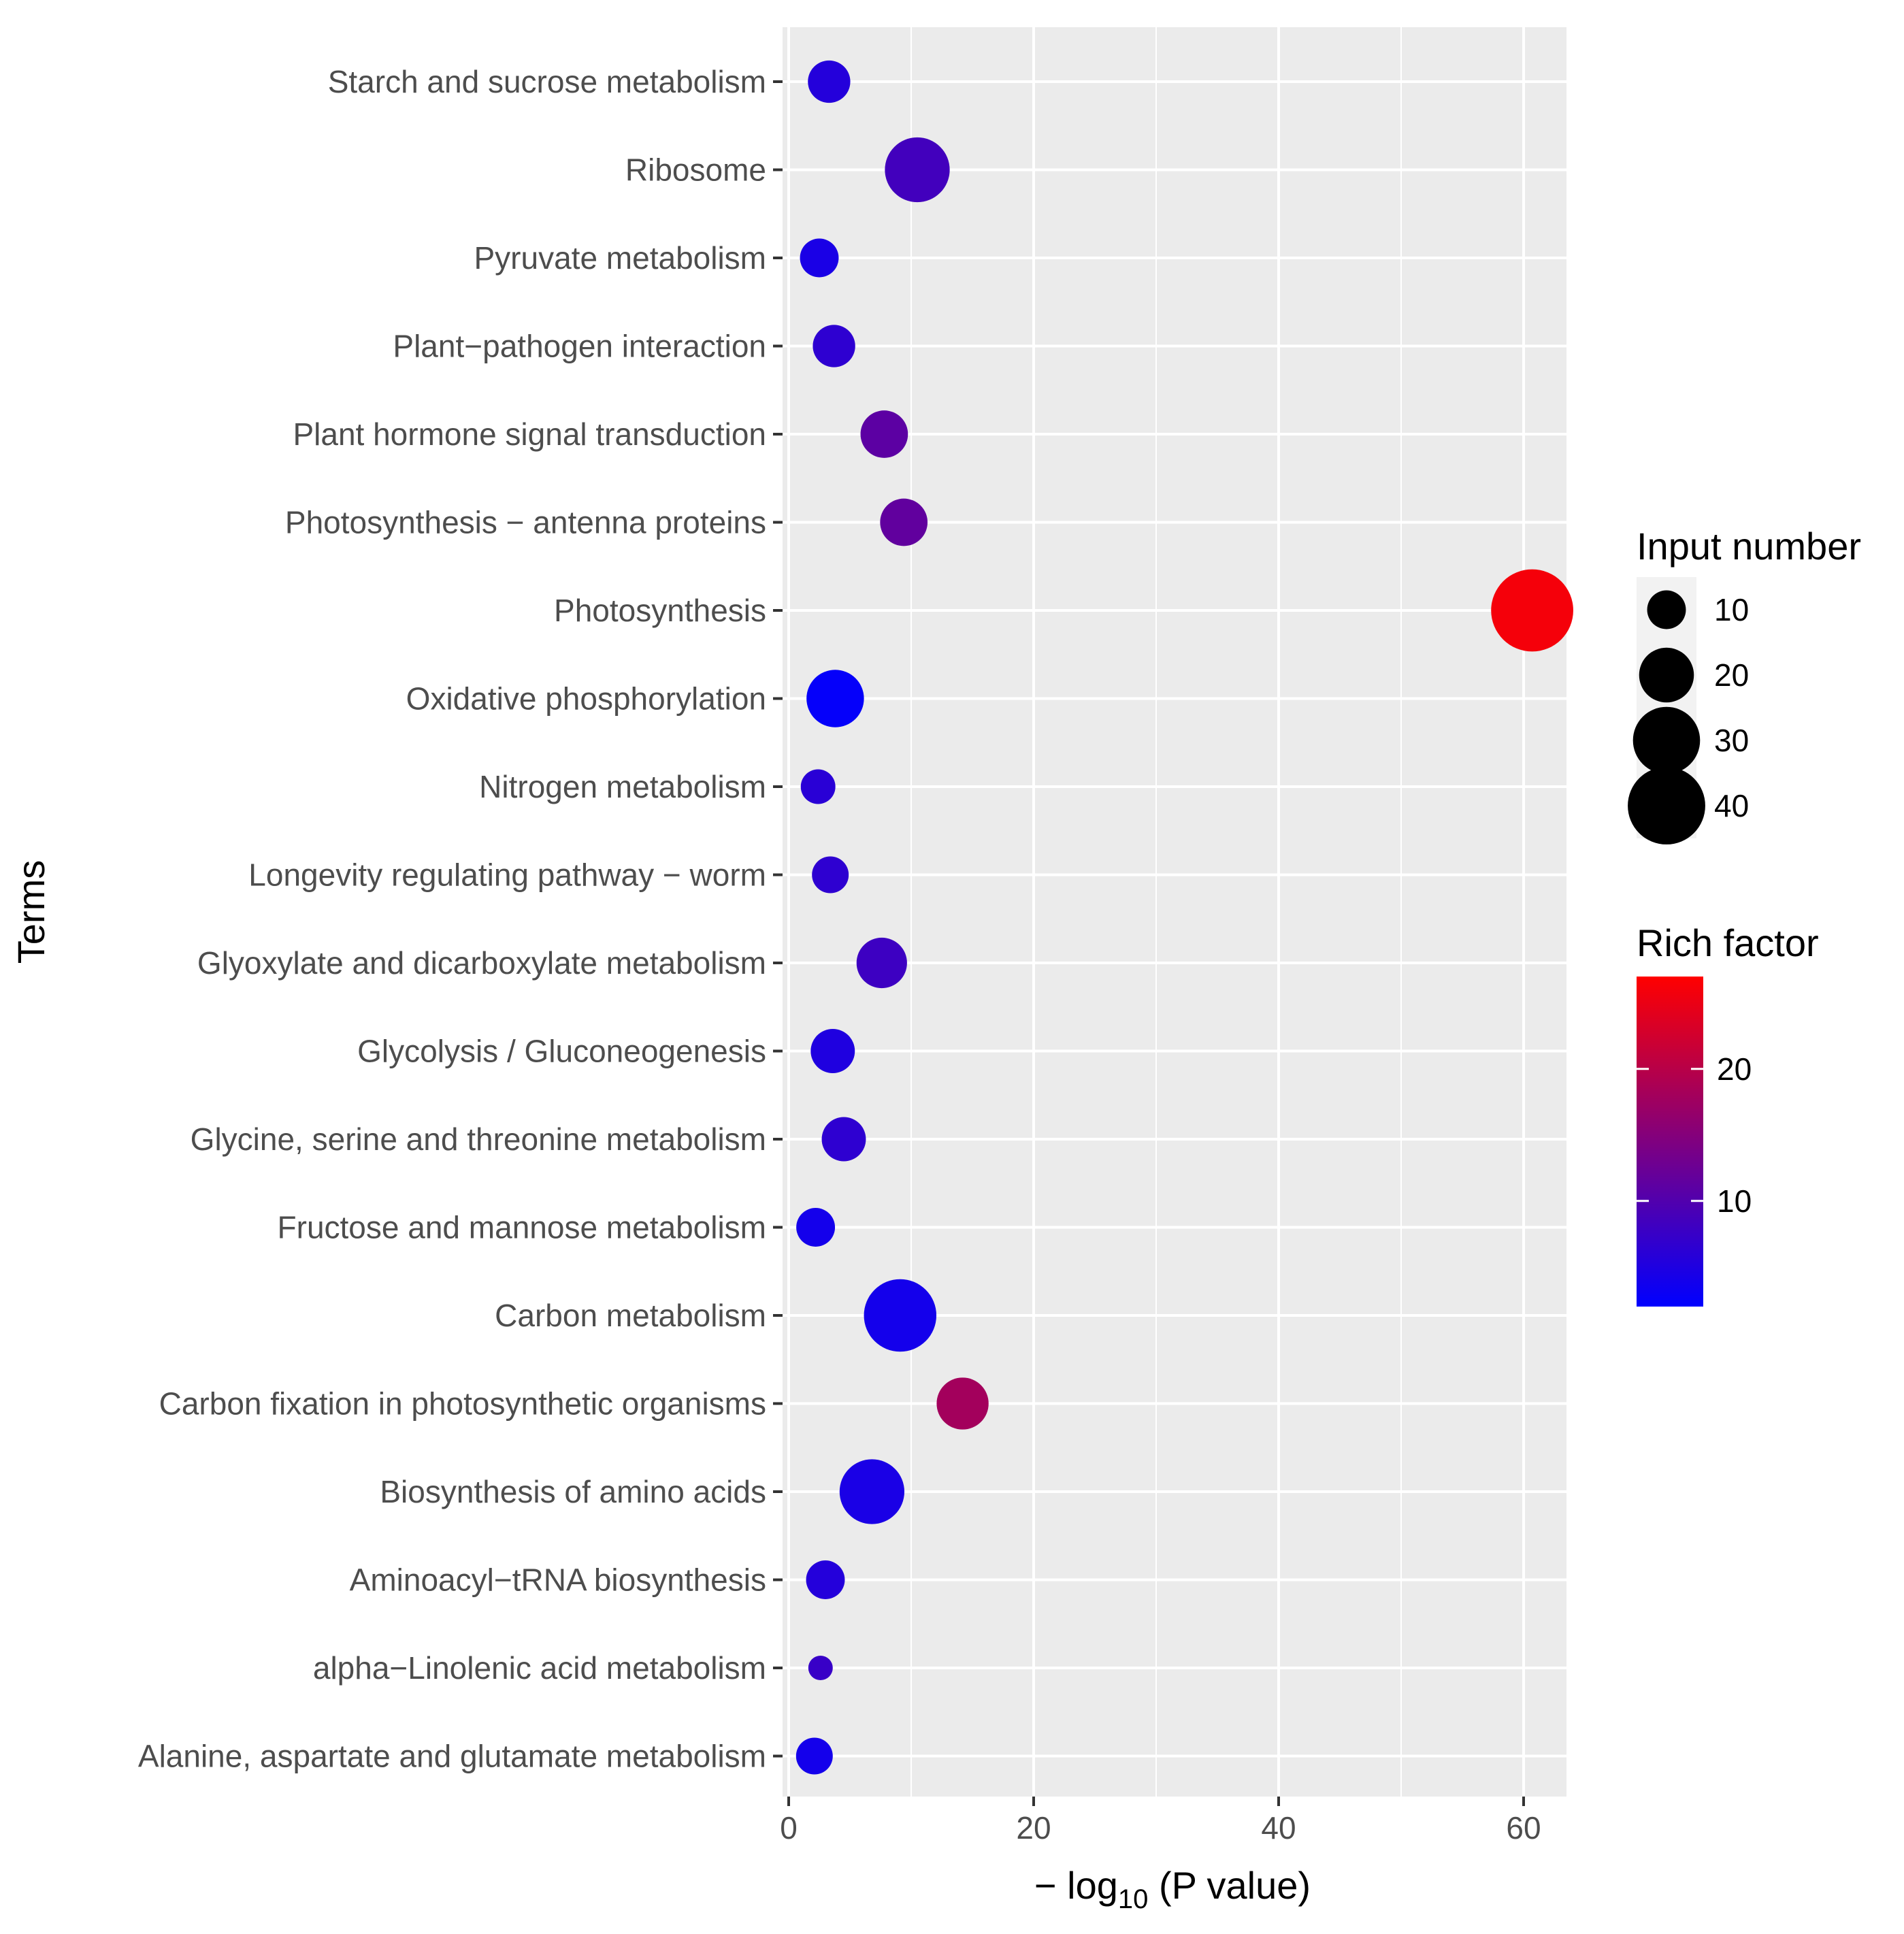  What do you see at coordinates (1034, 1828) in the screenshot?
I see `x-tick-label: 20` at bounding box center [1034, 1828].